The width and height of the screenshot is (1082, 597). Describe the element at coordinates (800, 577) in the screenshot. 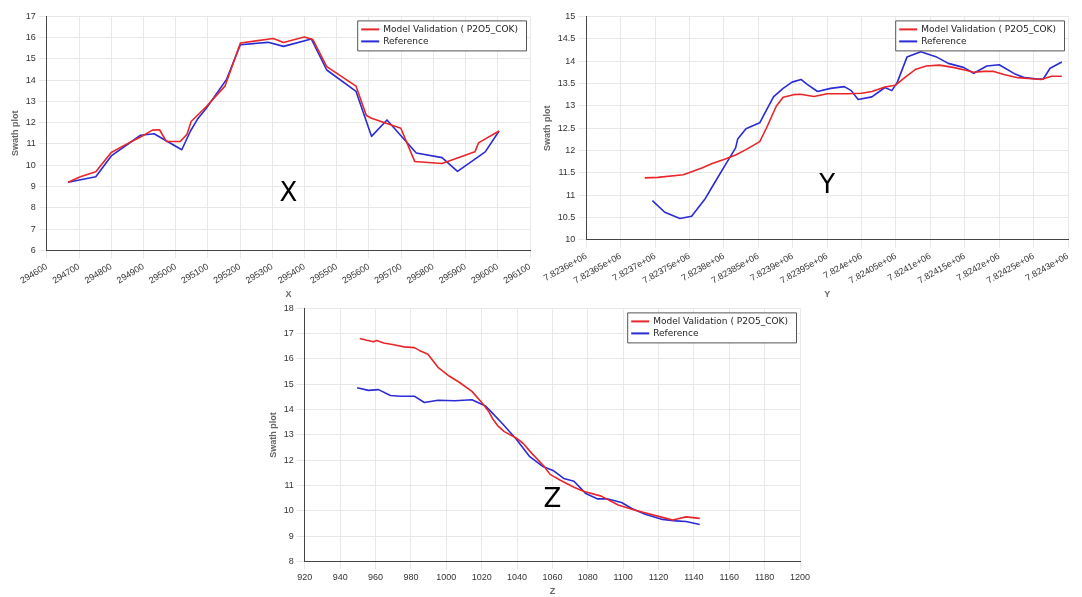

I see `x-tick-label: 1200` at that location.